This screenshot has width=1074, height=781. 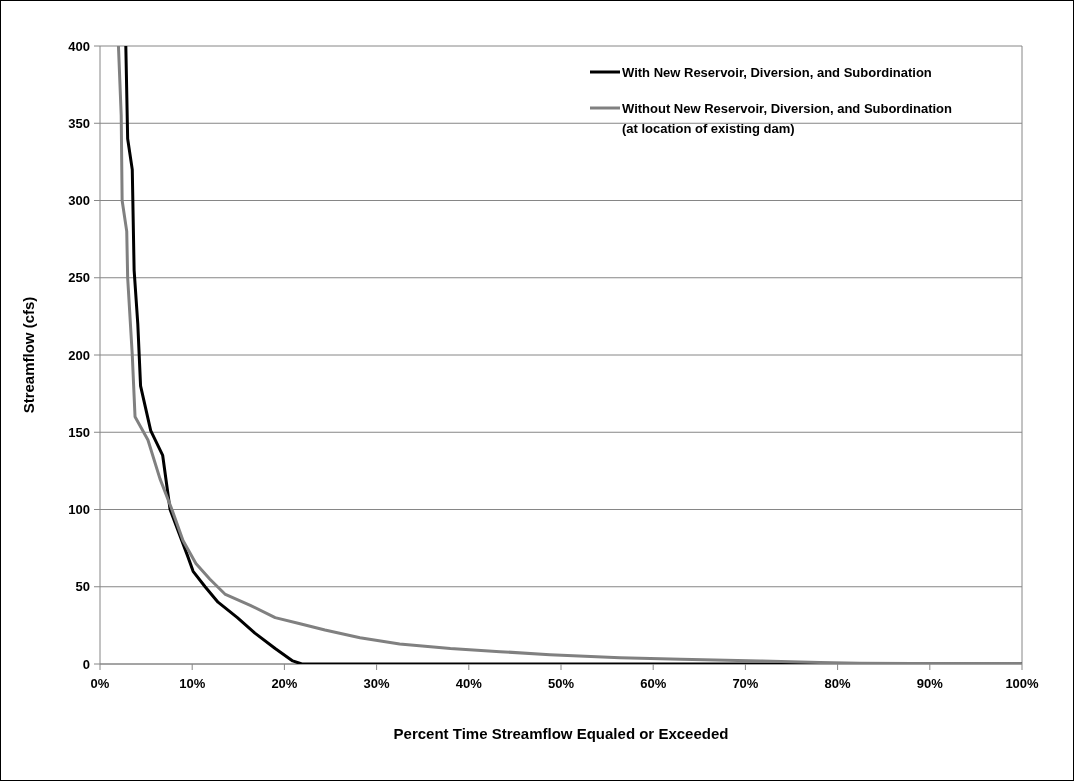 I want to click on y-tick-label: 150, so click(x=79, y=432).